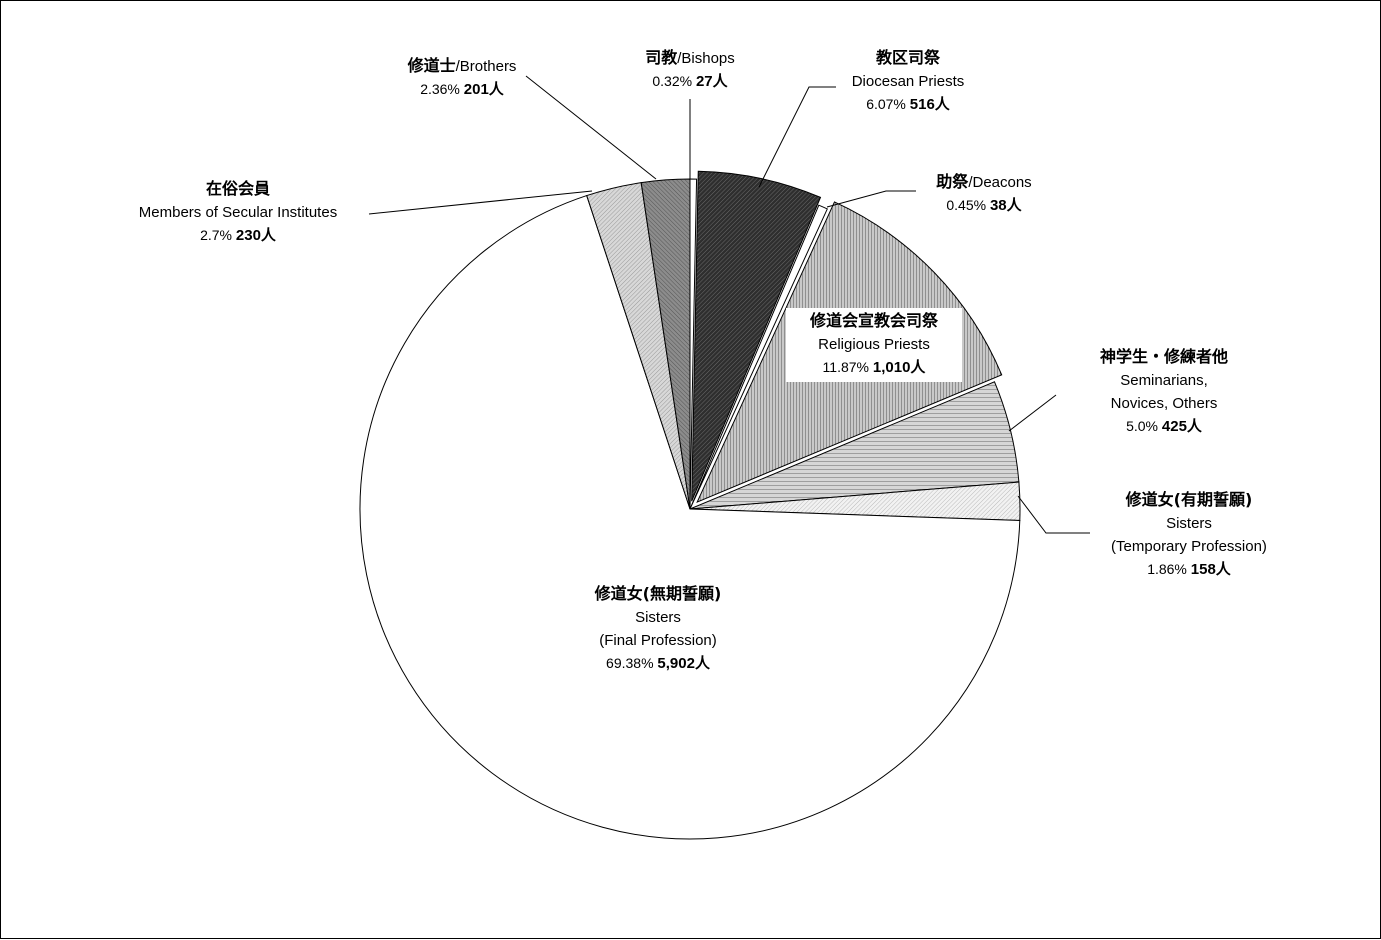 This screenshot has width=1381, height=940. Describe the element at coordinates (1164, 403) in the screenshot. I see `slice-subtitle: Novices, Others` at that location.